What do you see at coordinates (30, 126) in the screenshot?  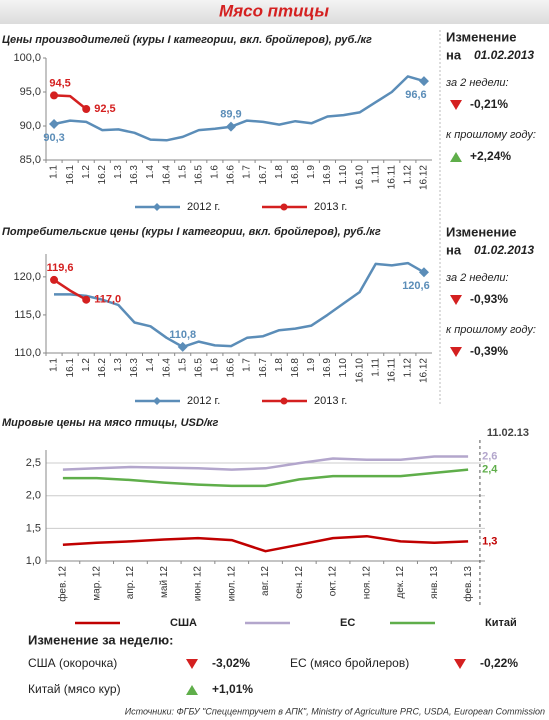 I see `y-tick-label: 90,0` at bounding box center [30, 126].